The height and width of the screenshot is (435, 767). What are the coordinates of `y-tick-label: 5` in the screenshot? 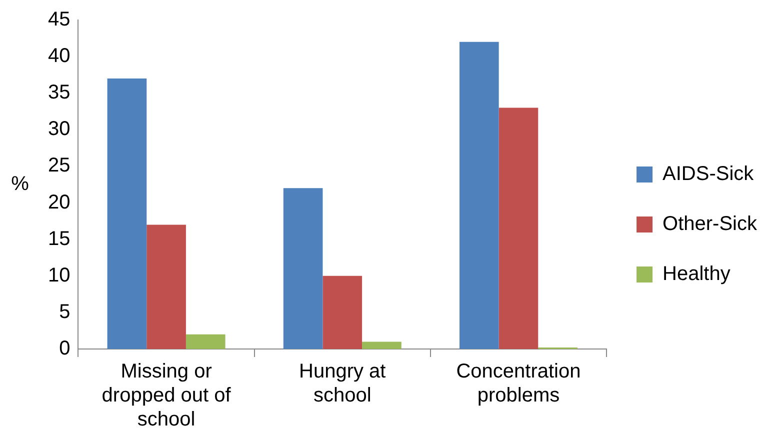 It's located at (64, 311).